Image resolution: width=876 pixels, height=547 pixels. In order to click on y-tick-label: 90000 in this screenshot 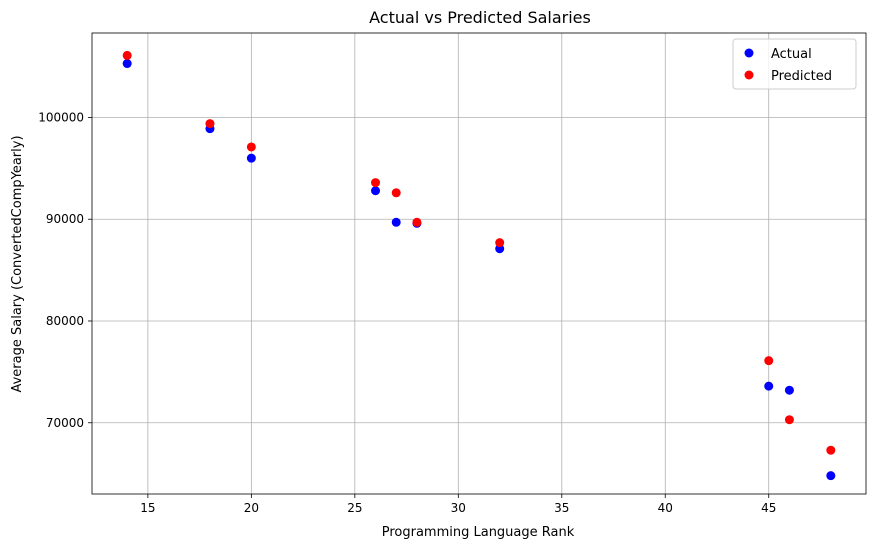, I will do `click(65, 219)`.